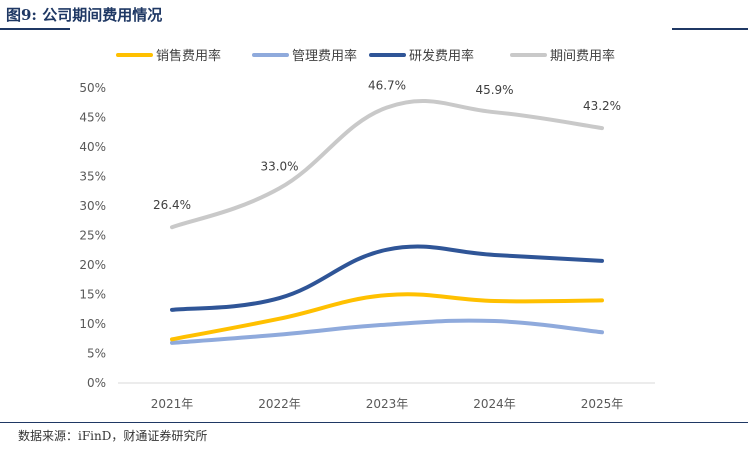 Image resolution: width=748 pixels, height=449 pixels. I want to click on legend-label: 管理费用率, so click(324, 56).